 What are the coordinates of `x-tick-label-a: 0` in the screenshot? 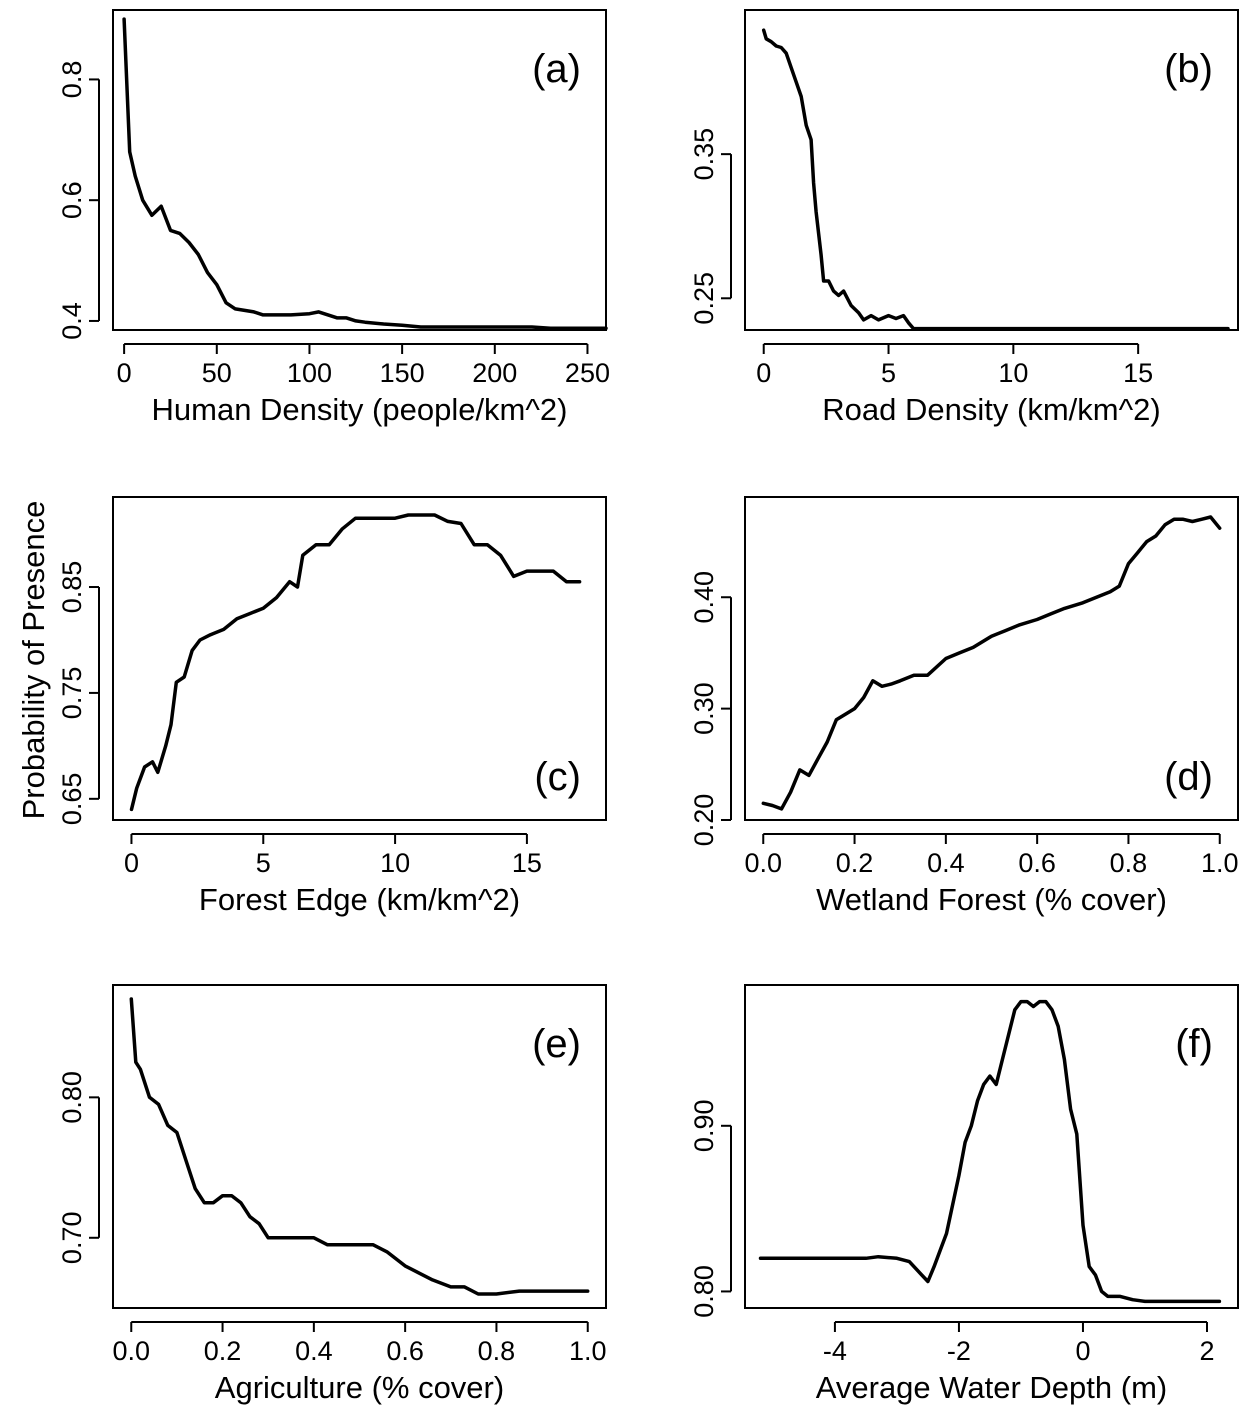 It's located at (124, 373).